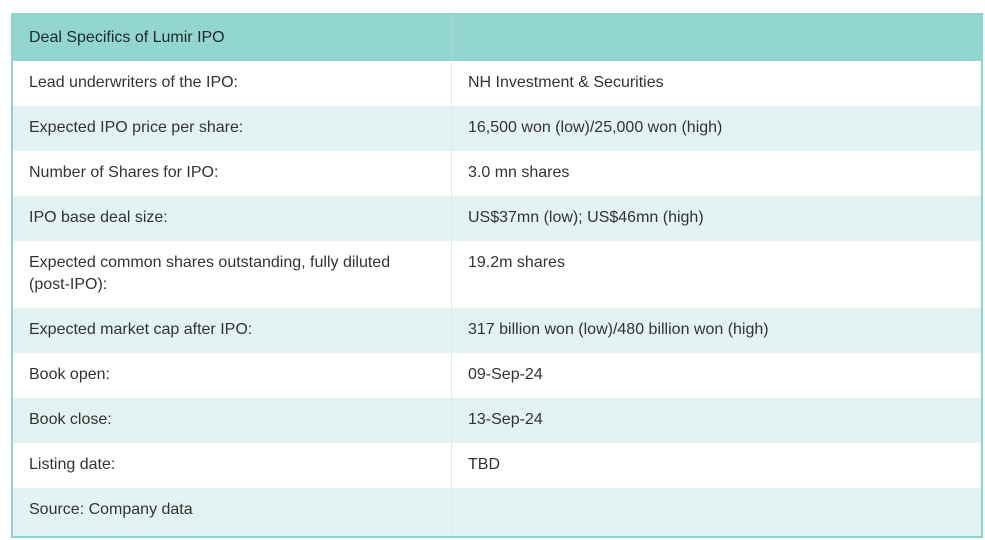  Describe the element at coordinates (595, 127) in the screenshot. I see `row-value: 16,500 won (low)/25,000 won (high)` at that location.